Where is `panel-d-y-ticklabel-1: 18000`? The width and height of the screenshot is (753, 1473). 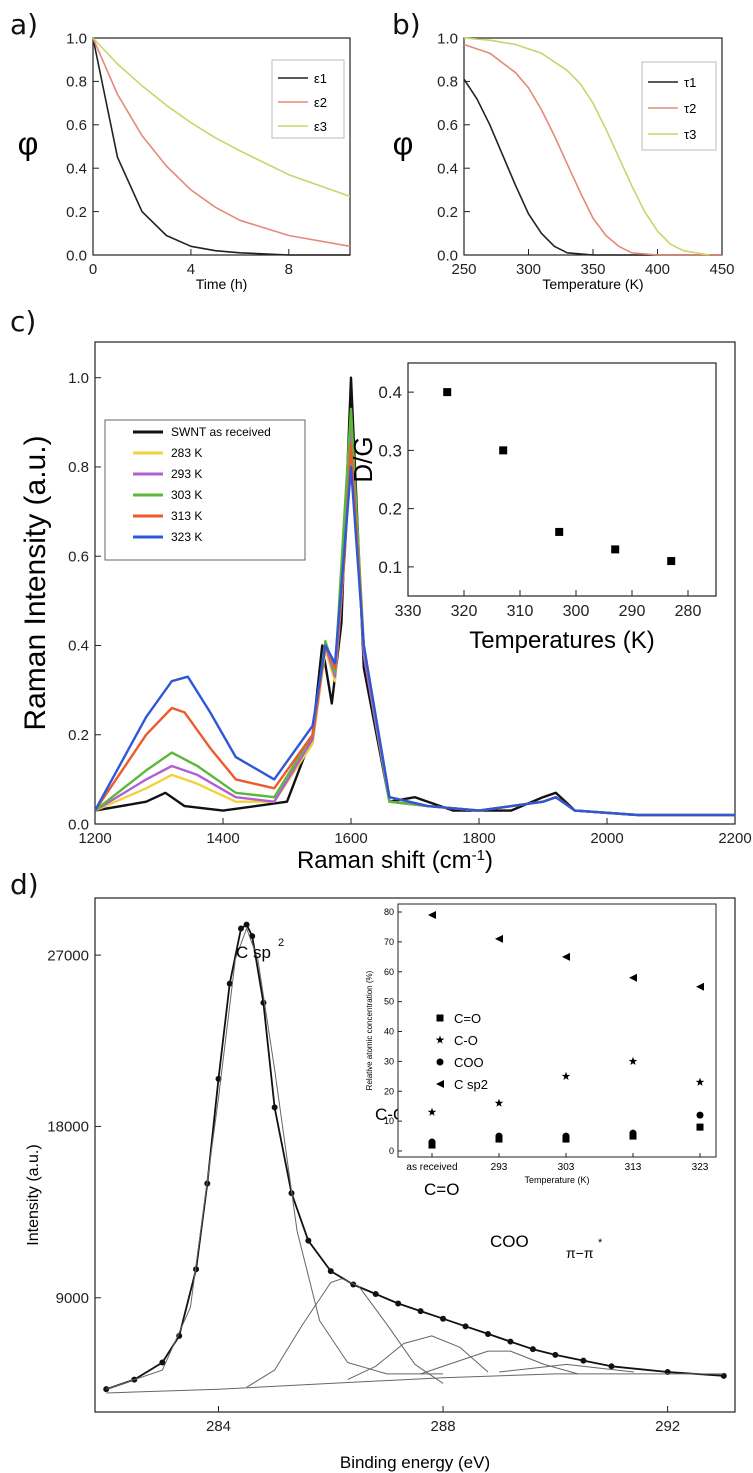 panel-d-y-ticklabel-1: 18000 is located at coordinates (68, 1127).